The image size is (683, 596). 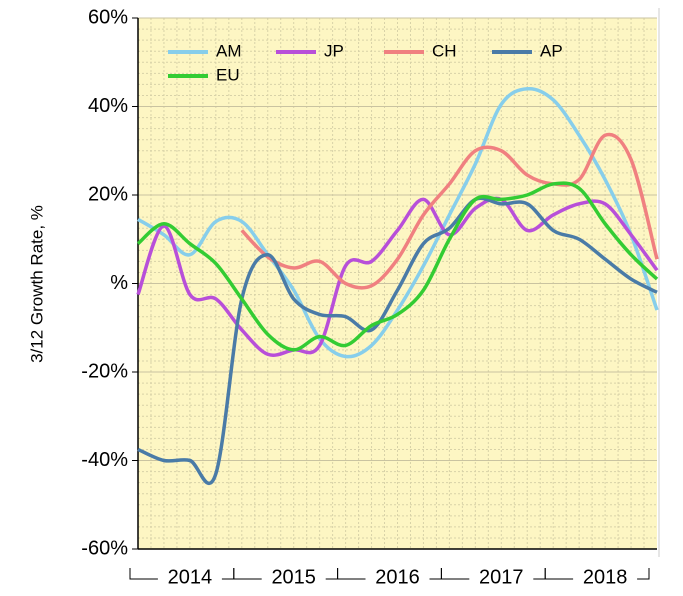 What do you see at coordinates (119, 283) in the screenshot?
I see `y-tick-label: %` at bounding box center [119, 283].